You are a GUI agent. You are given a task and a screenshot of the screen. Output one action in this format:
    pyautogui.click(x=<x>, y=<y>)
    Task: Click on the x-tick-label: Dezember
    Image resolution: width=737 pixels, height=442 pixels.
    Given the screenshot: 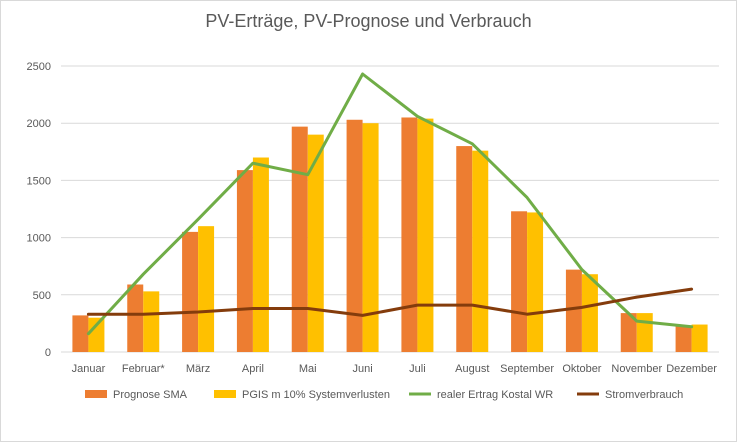 What is the action you would take?
    pyautogui.click(x=691, y=369)
    